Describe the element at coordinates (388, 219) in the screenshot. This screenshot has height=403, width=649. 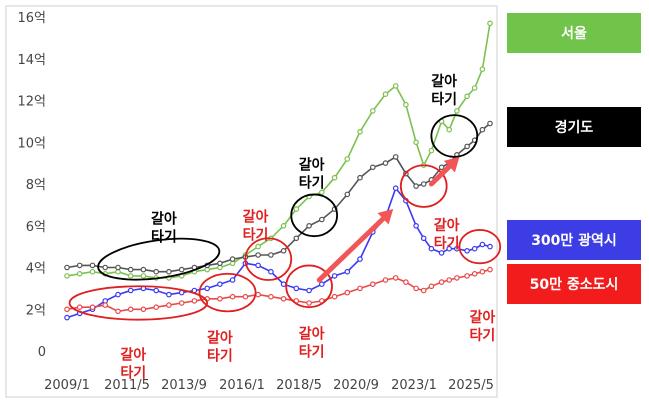
I see `trend-arrows` at that location.